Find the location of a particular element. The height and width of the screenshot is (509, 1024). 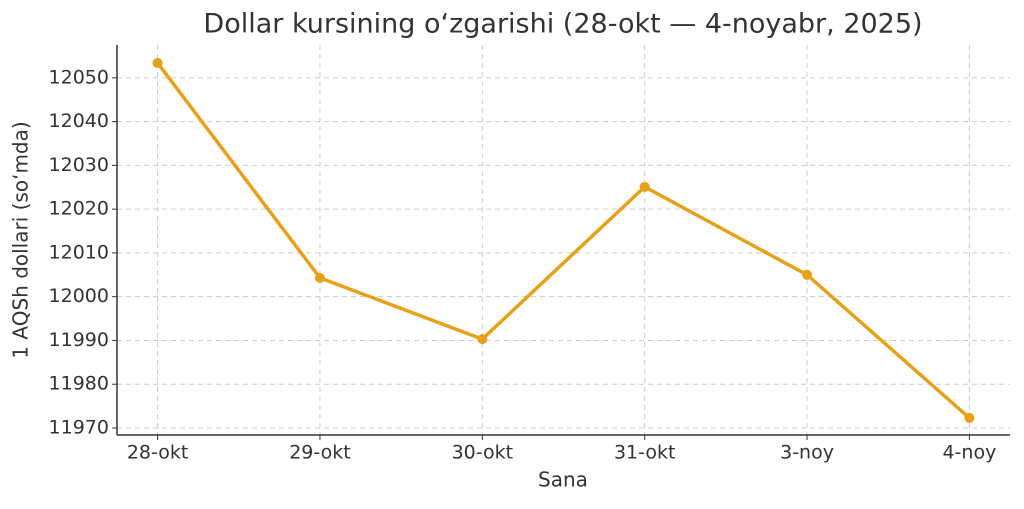

y-tick-label: 12000 is located at coordinates (79, 296).